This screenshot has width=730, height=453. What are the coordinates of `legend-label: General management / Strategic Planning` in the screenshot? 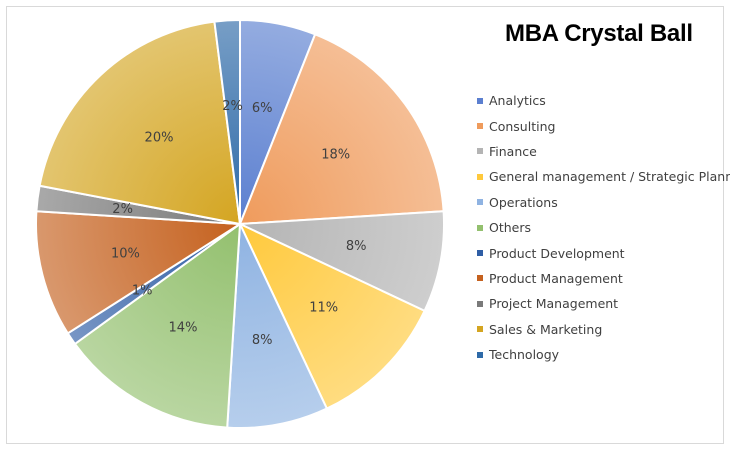 It's located at (609, 177).